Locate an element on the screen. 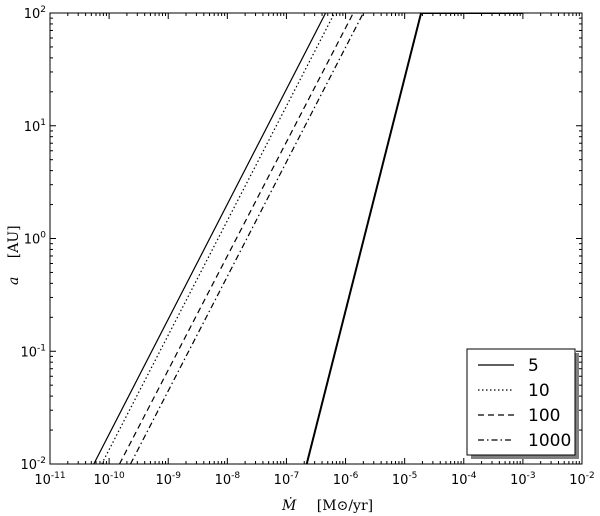 Image resolution: width=600 pixels, height=516 pixels. tick-exponent: 0 is located at coordinates (43, 236).